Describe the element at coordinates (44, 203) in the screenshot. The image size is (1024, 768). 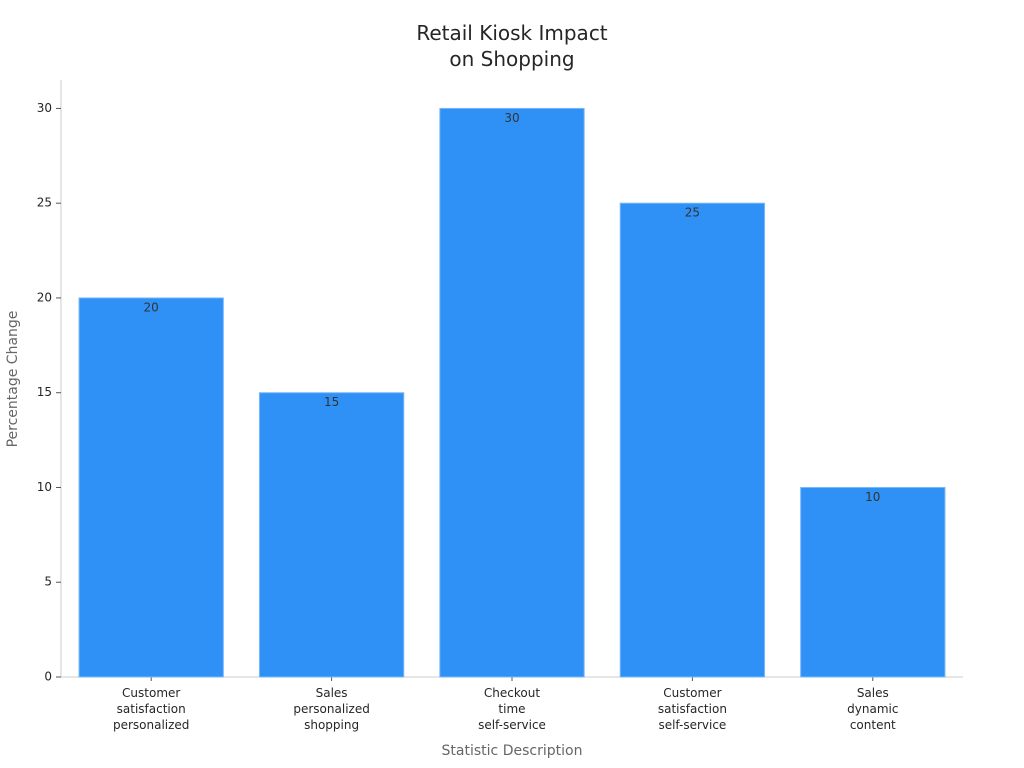
I see `y-tick-label: 25` at that location.